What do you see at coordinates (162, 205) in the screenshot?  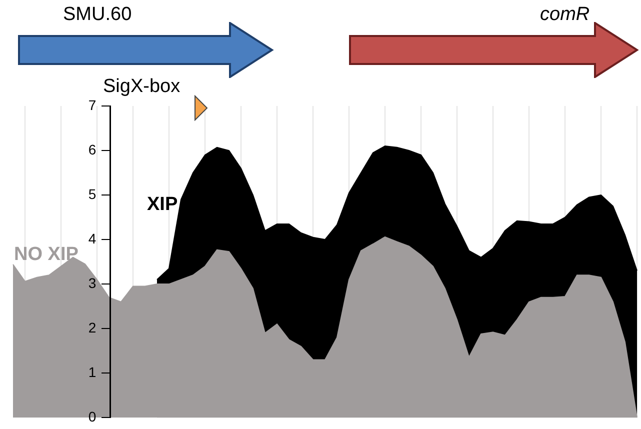 I see `series-label: XIP` at bounding box center [162, 205].